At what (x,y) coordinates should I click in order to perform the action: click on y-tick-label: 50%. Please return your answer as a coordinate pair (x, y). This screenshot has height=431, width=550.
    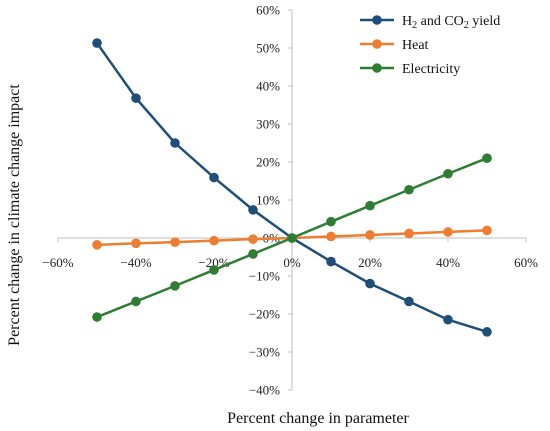
    Looking at the image, I should click on (268, 48).